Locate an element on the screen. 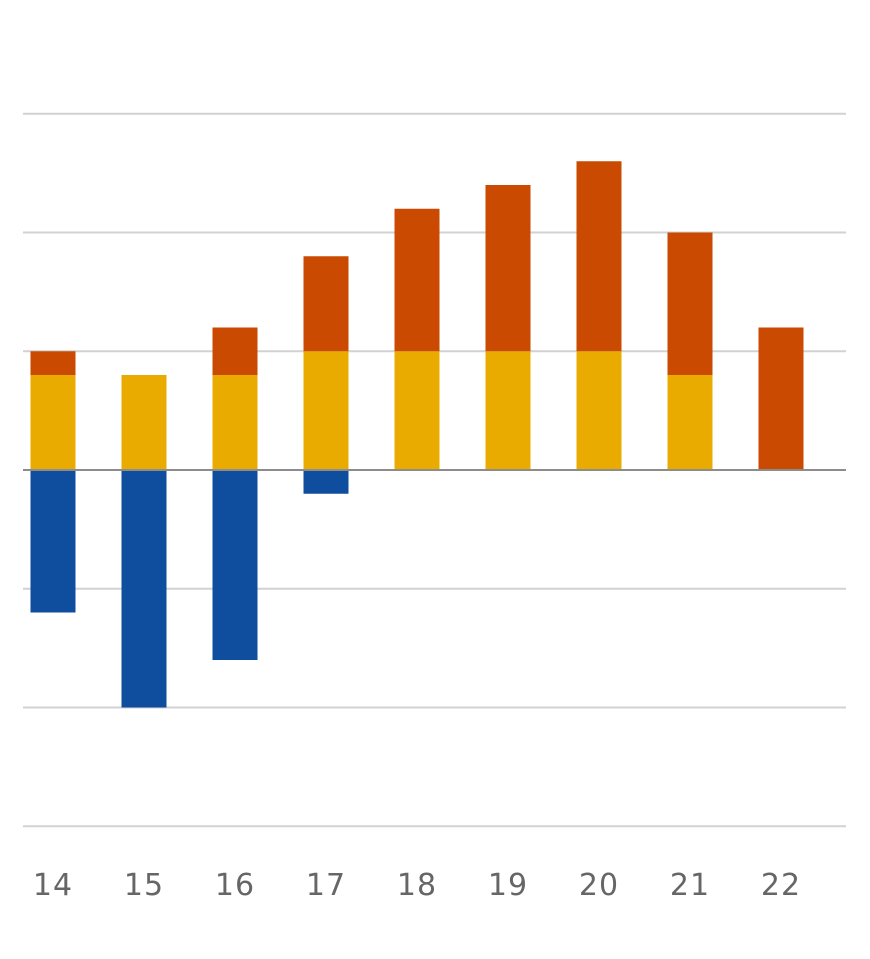  bar-segment-20-s2 is located at coordinates (599, 410).